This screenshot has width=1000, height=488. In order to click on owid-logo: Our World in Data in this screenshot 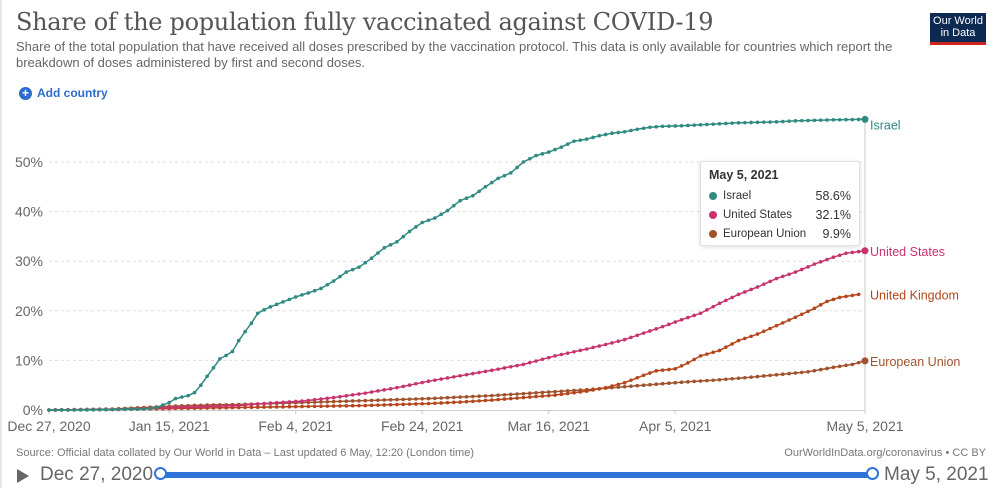, I will do `click(958, 29)`.